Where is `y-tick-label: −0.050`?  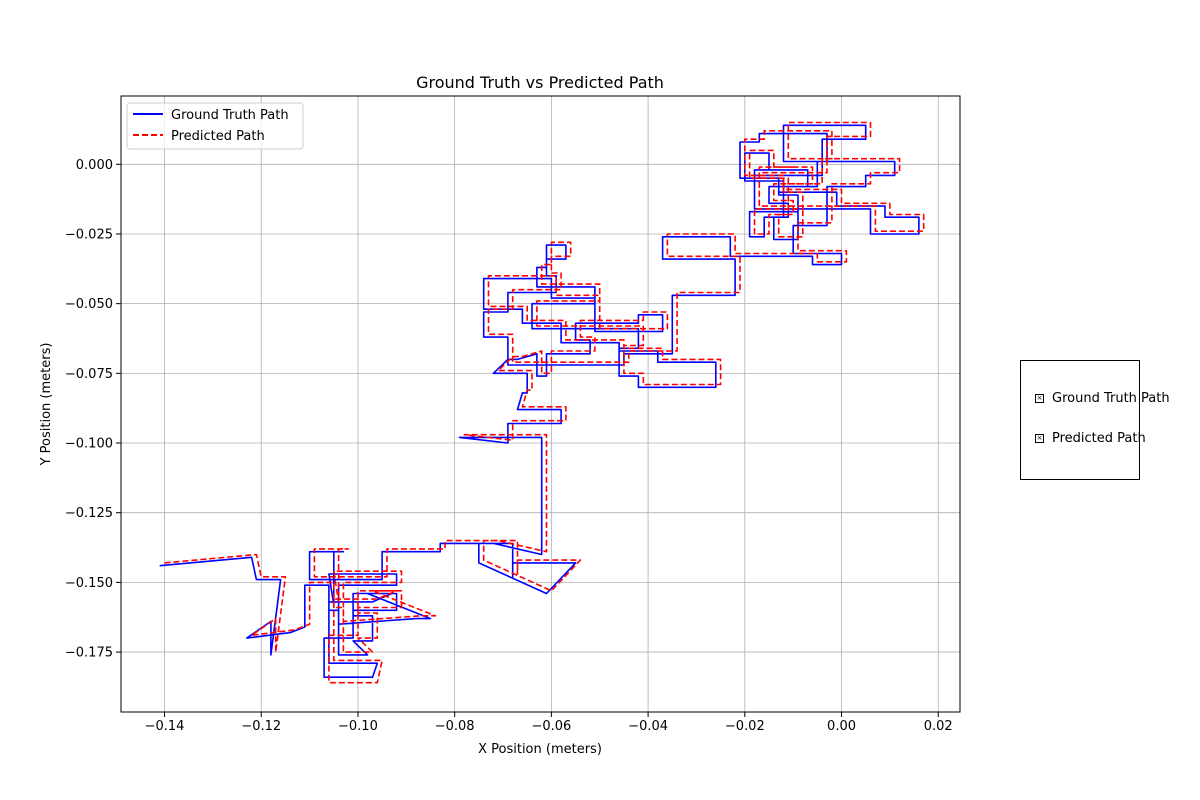 y-tick-label: −0.050 is located at coordinates (89, 304).